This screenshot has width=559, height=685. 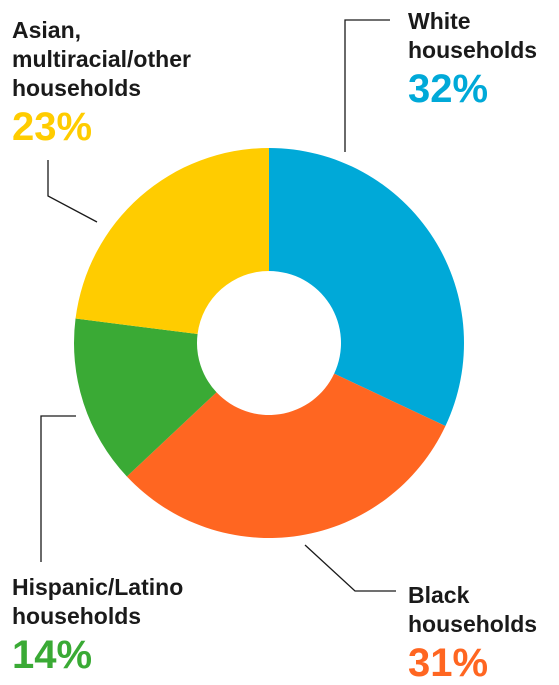 What do you see at coordinates (101, 59) in the screenshot?
I see `label-asian-line-2: multiracial/other` at bounding box center [101, 59].